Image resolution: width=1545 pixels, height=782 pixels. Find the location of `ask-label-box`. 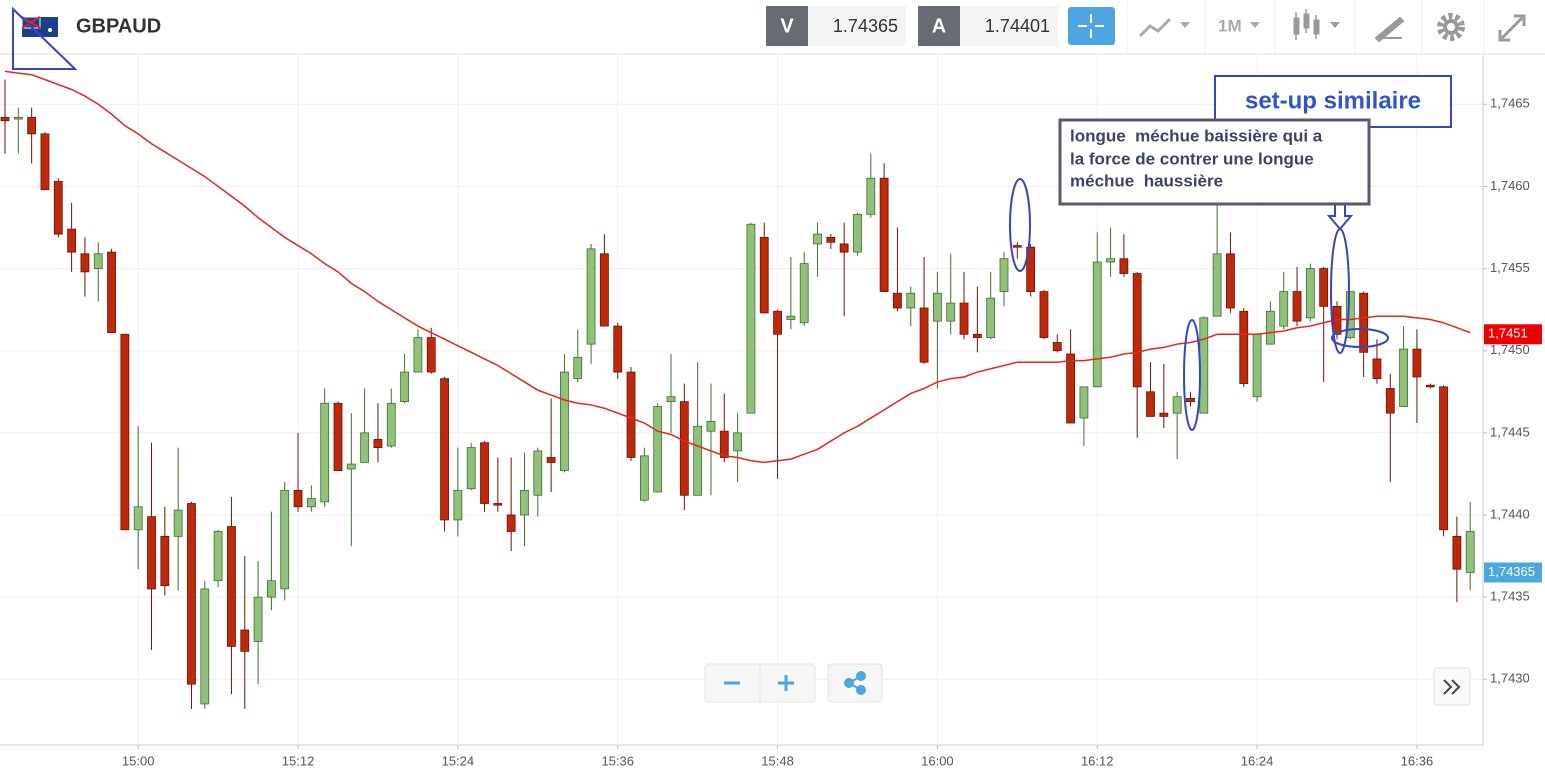

ask-label-box is located at coordinates (939, 26).